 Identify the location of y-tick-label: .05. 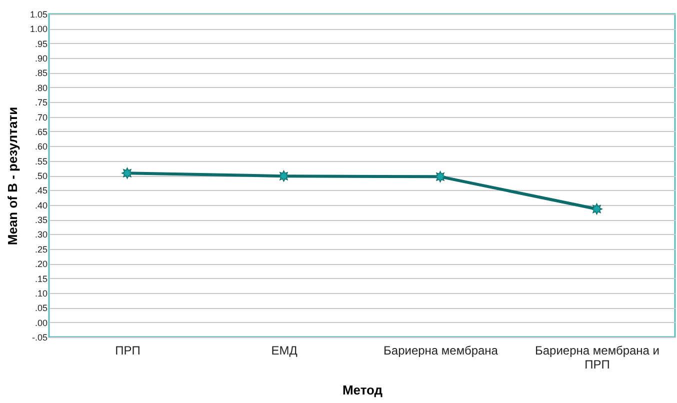
(41, 308).